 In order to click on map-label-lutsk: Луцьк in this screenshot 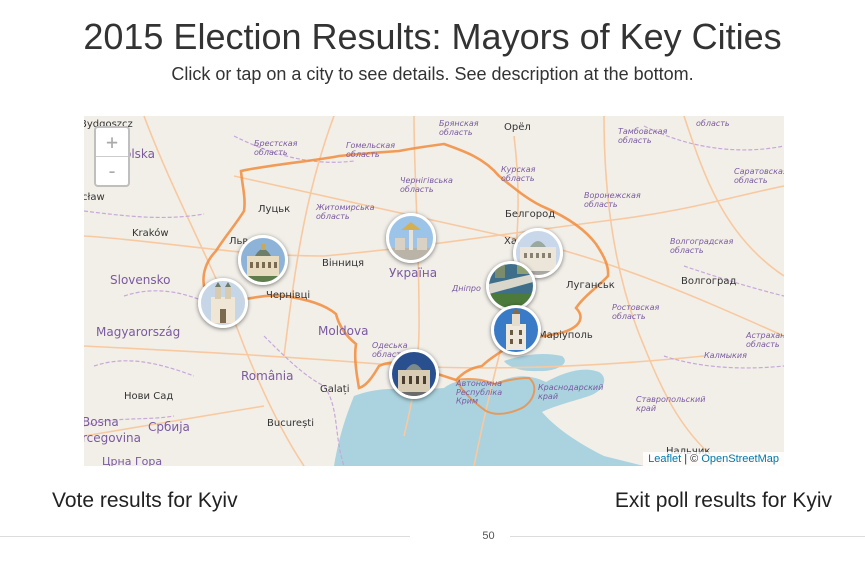, I will do `click(274, 209)`.